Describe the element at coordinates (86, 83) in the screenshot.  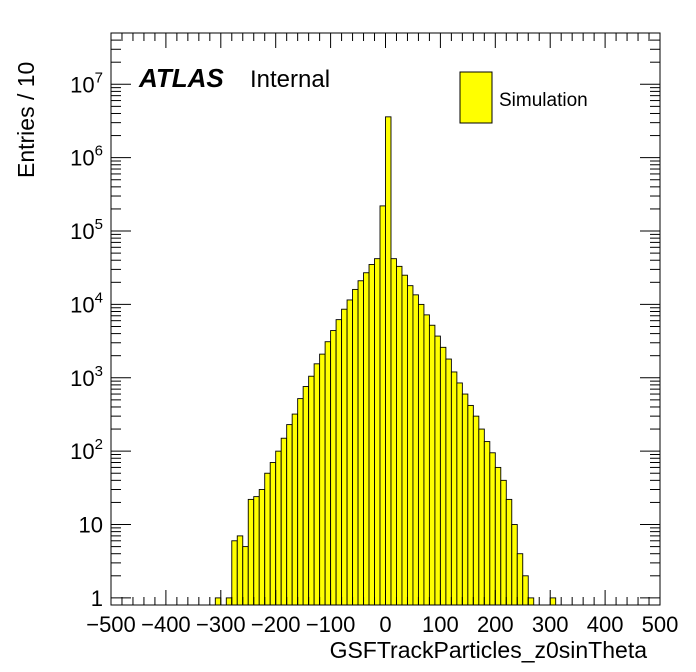
I see `y-tick-label: 10⁷` at that location.